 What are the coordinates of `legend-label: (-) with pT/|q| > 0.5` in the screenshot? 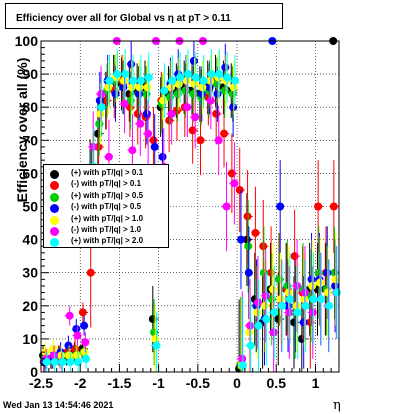 It's located at (106, 207).